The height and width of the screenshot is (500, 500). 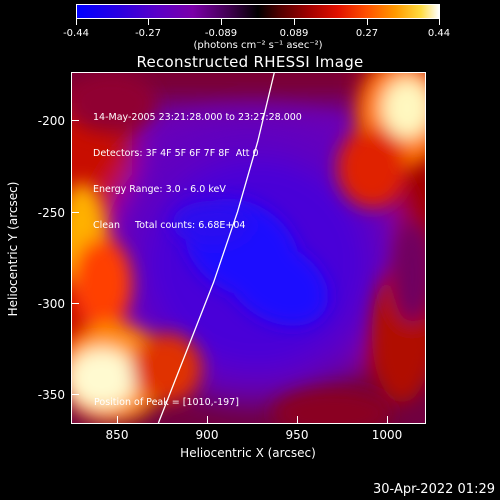 What do you see at coordinates (258, 11) in the screenshot?
I see `colorbar` at bounding box center [258, 11].